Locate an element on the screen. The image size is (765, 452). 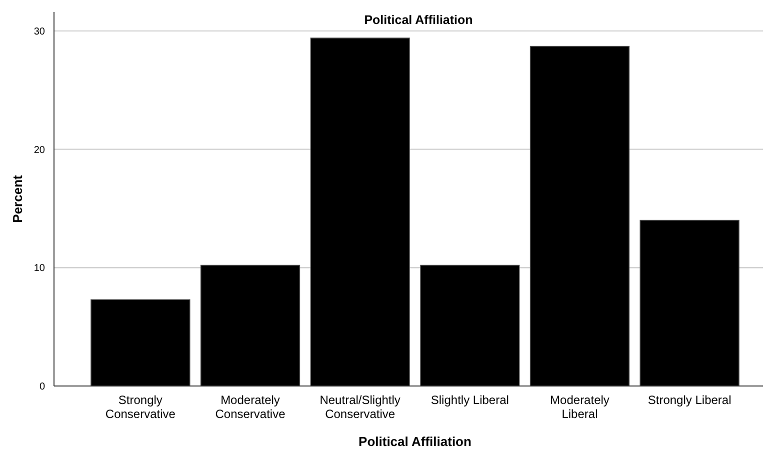
y-tick-label: 0 is located at coordinates (42, 387).